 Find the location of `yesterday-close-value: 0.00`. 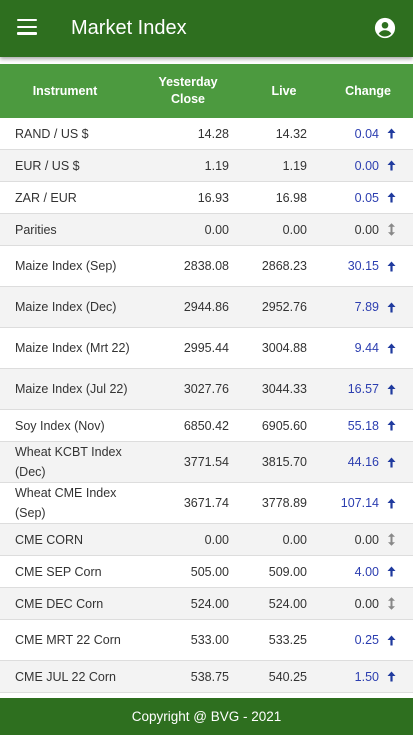

yesterday-close-value: 0.00 is located at coordinates (216, 539).